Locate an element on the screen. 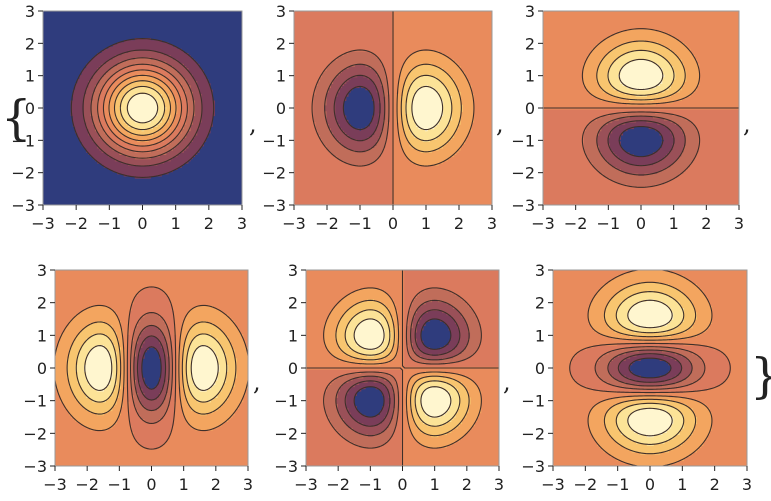  contour-panel-2: −3 −2 −1 0 1 2 3 −3 −2 −1 0 1 2 3 is located at coordinates (379, 117).